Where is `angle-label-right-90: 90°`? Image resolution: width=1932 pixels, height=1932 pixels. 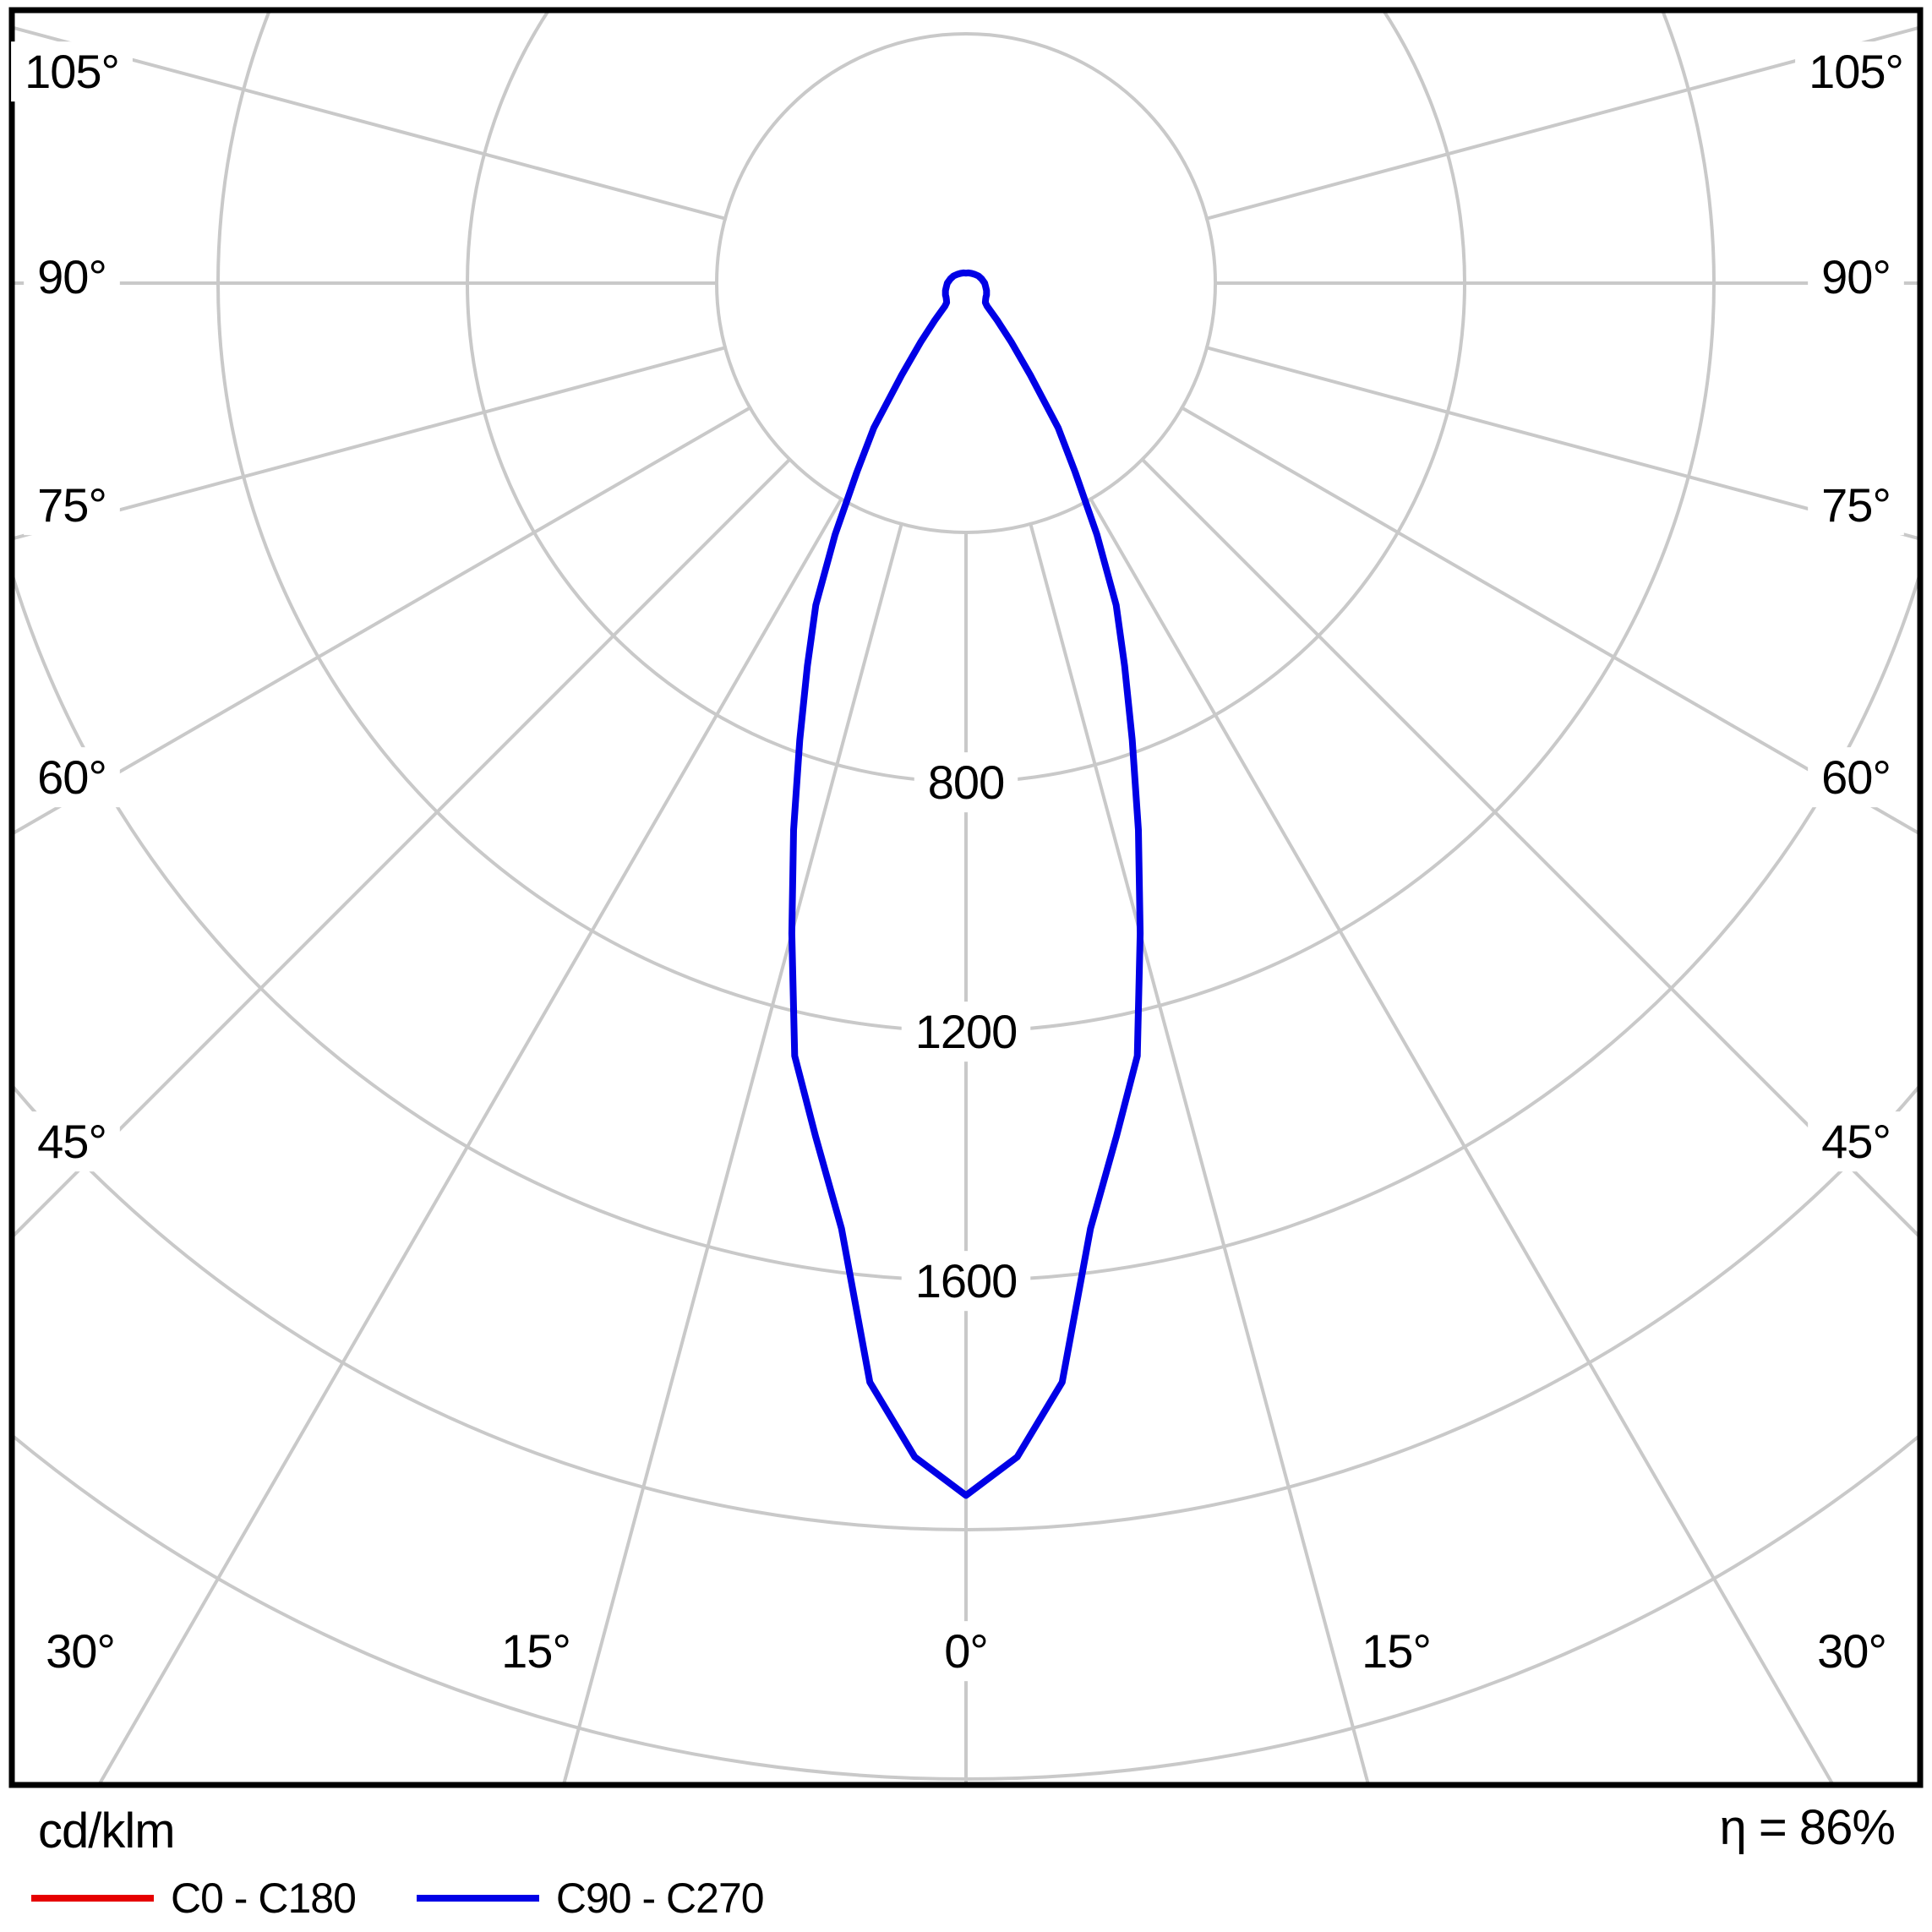 angle-label-right-90: 90° is located at coordinates (1856, 276).